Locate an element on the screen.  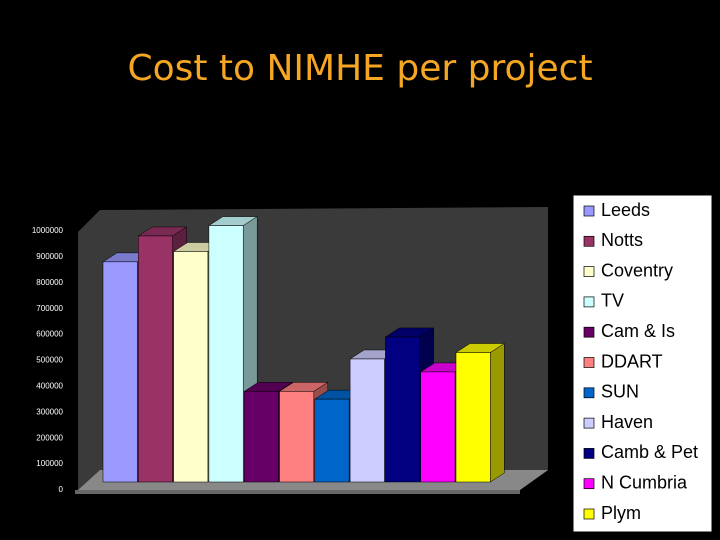
legend-label: Haven is located at coordinates (627, 422).